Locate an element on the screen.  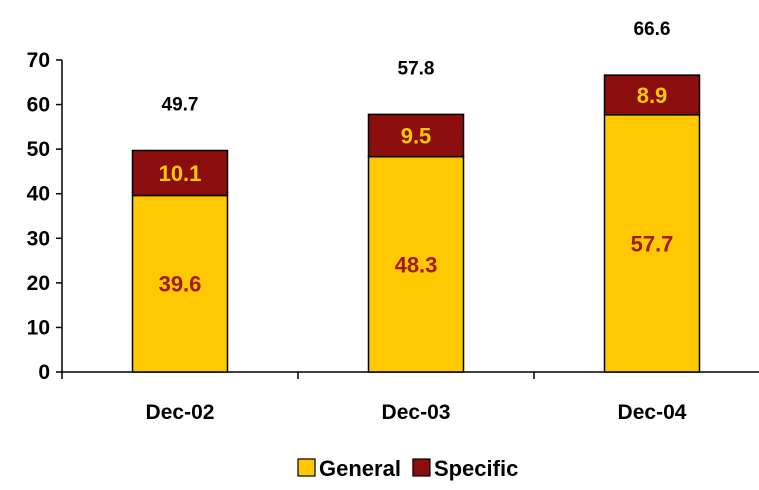
data-label-specific: 10.1 is located at coordinates (180, 173).